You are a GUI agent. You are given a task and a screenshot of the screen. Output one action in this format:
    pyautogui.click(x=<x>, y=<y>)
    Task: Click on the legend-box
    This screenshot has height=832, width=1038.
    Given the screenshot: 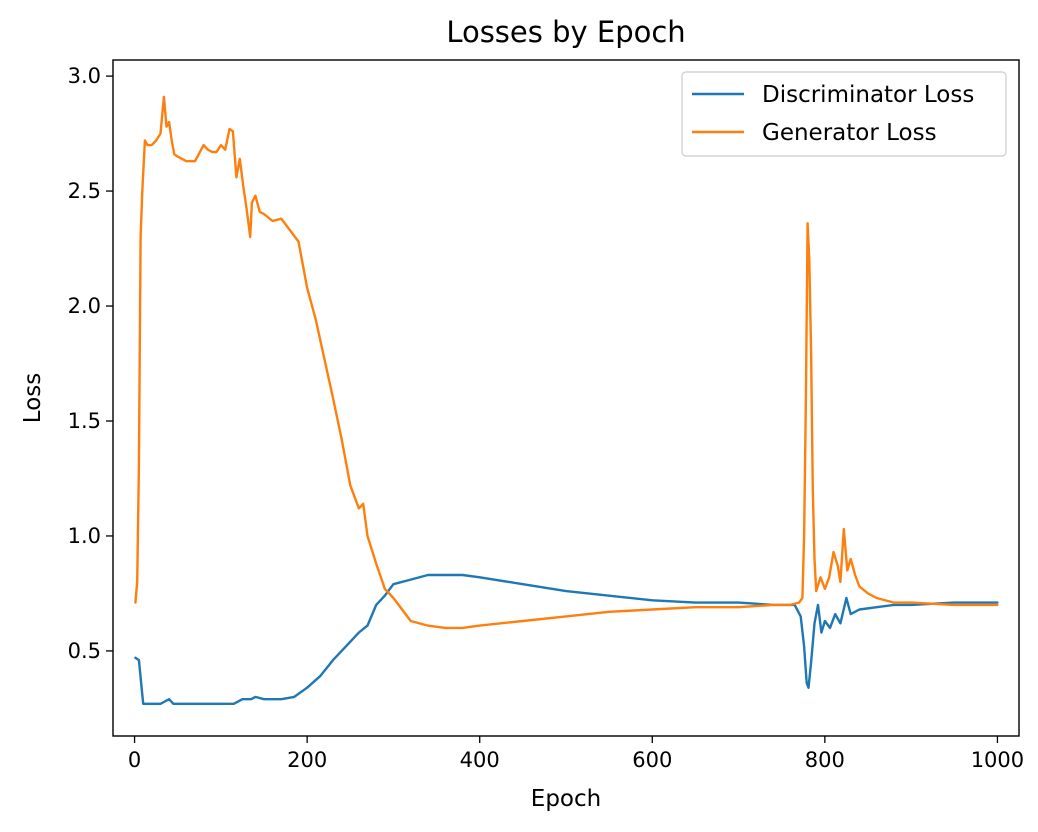 What is the action you would take?
    pyautogui.click(x=844, y=114)
    